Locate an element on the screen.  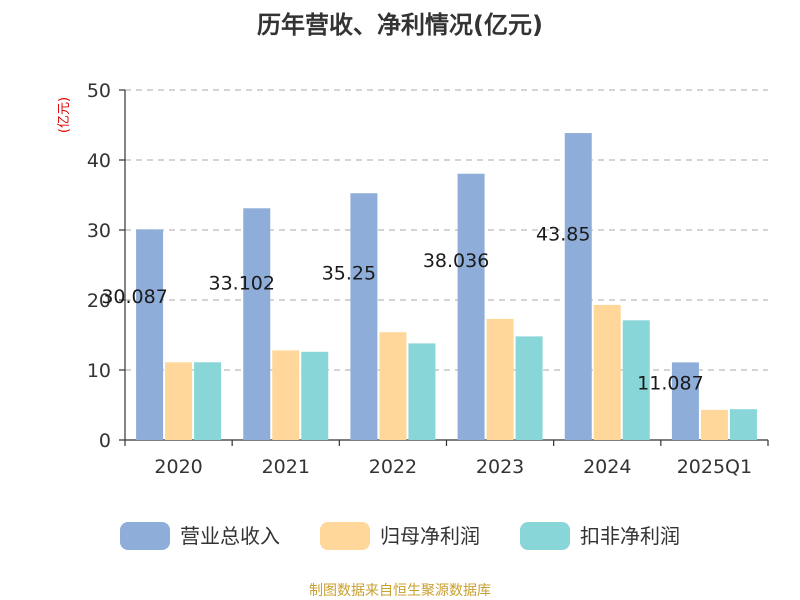
legend-item: 归母净利润 is located at coordinates (400, 536).